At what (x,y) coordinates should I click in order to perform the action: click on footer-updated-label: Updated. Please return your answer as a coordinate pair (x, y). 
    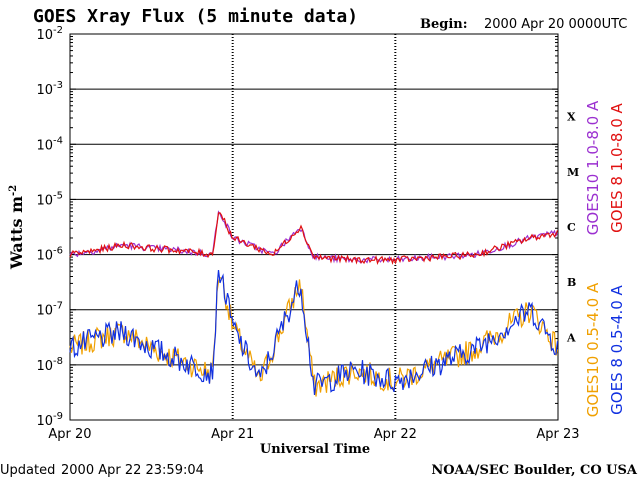
    Looking at the image, I should click on (27, 470).